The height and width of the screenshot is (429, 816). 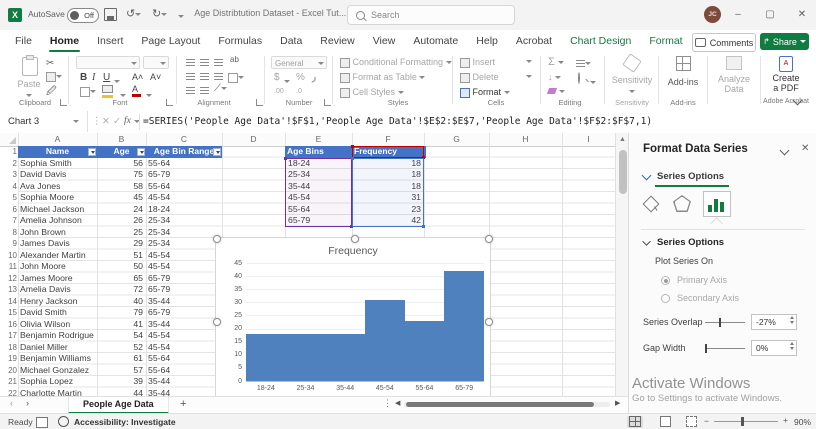 I want to click on macro-record-icon, so click(x=42, y=423).